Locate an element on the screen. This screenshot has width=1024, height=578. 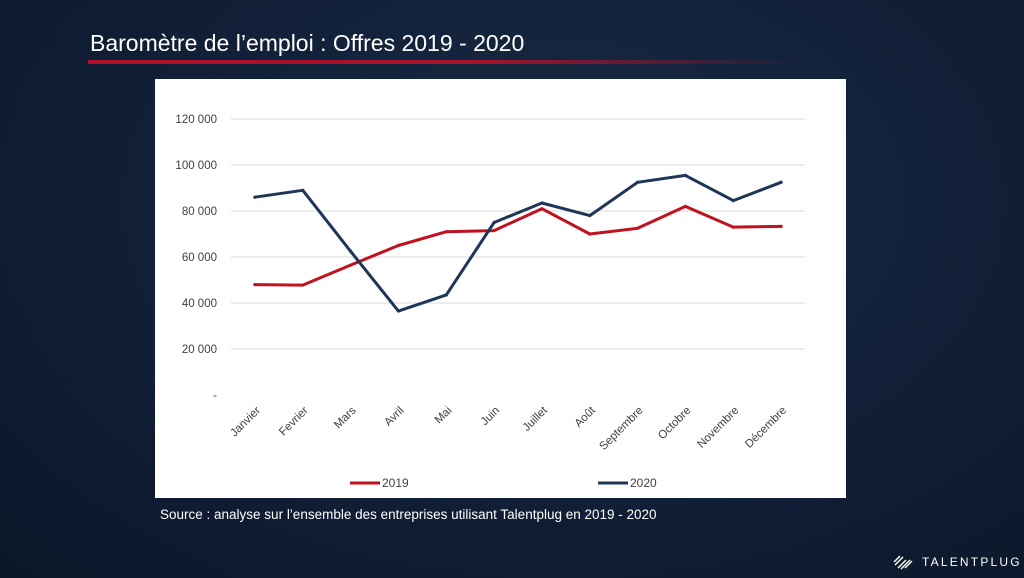
x-tick-label: Avril is located at coordinates (394, 417).